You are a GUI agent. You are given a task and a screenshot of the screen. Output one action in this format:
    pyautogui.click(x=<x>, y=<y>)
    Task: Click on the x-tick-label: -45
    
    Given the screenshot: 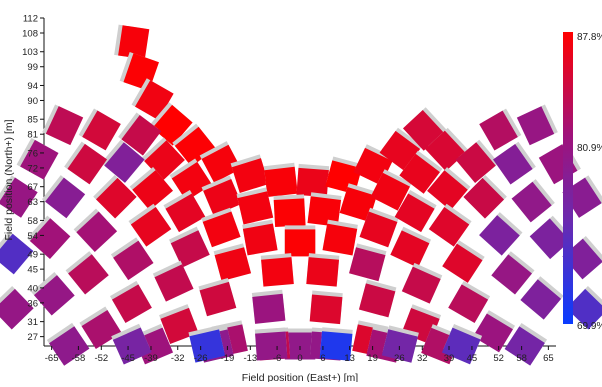 What is the action you would take?
    pyautogui.click(x=128, y=358)
    